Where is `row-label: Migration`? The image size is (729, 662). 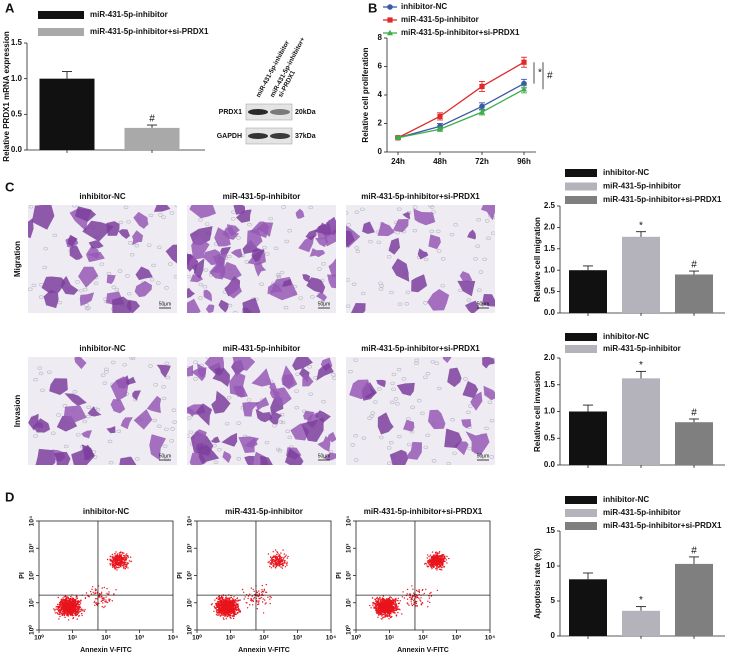 row-label: Migration is located at coordinates (17, 259).